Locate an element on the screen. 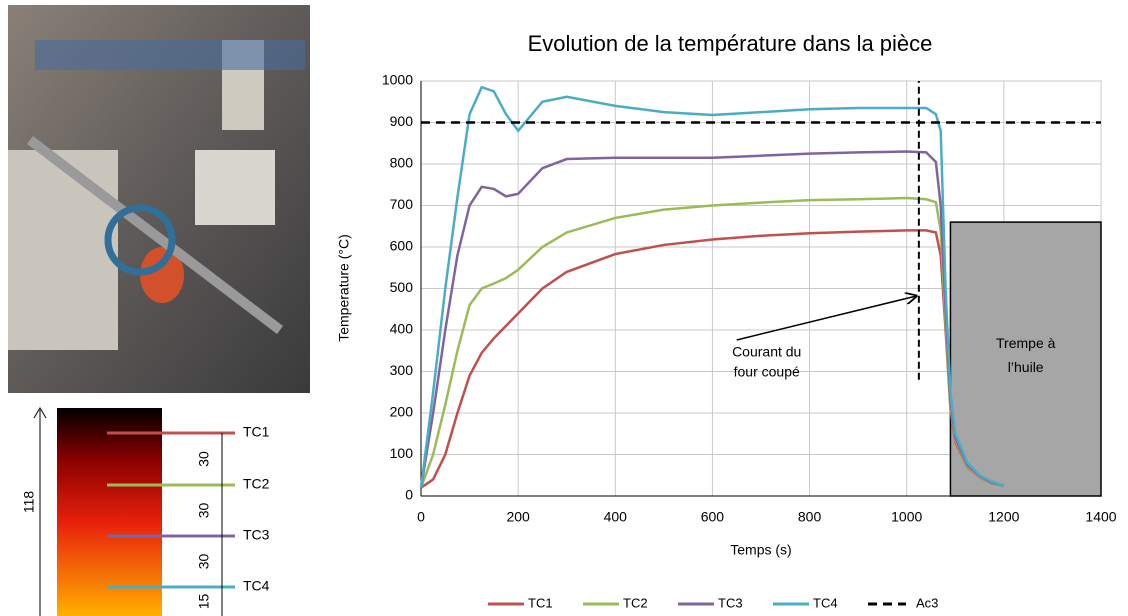  x-tick-label: 0 is located at coordinates (421, 517).